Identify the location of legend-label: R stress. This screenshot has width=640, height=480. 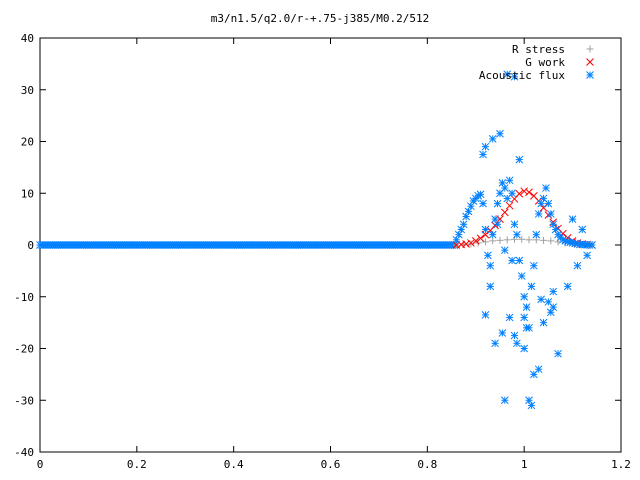
(538, 49).